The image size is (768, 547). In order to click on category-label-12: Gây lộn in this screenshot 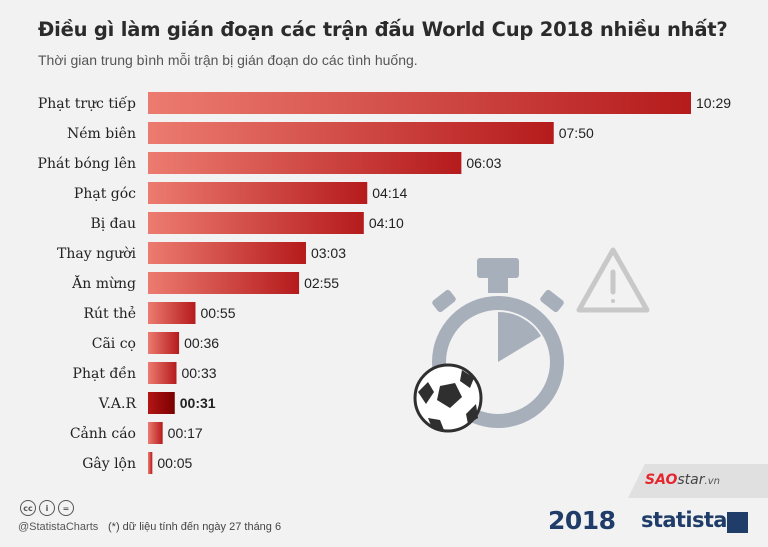, I will do `click(109, 464)`.